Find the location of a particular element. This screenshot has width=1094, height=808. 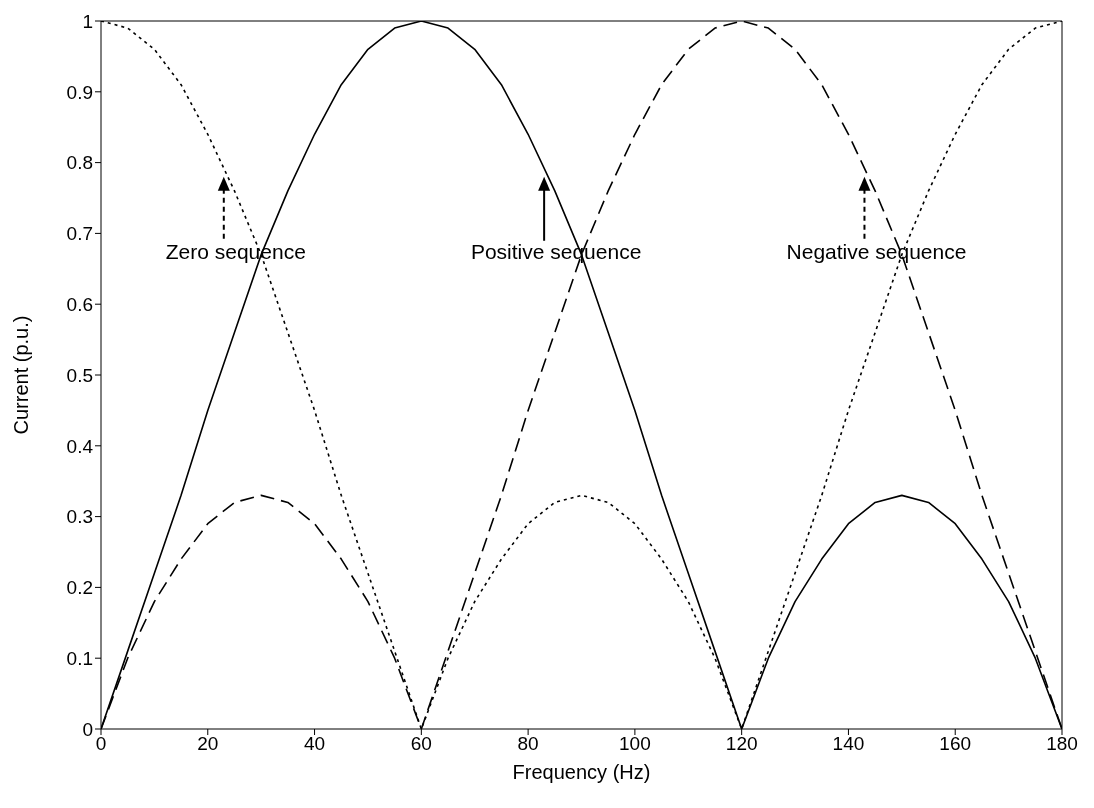

y-tick-label: 0.5 is located at coordinates (79, 375).